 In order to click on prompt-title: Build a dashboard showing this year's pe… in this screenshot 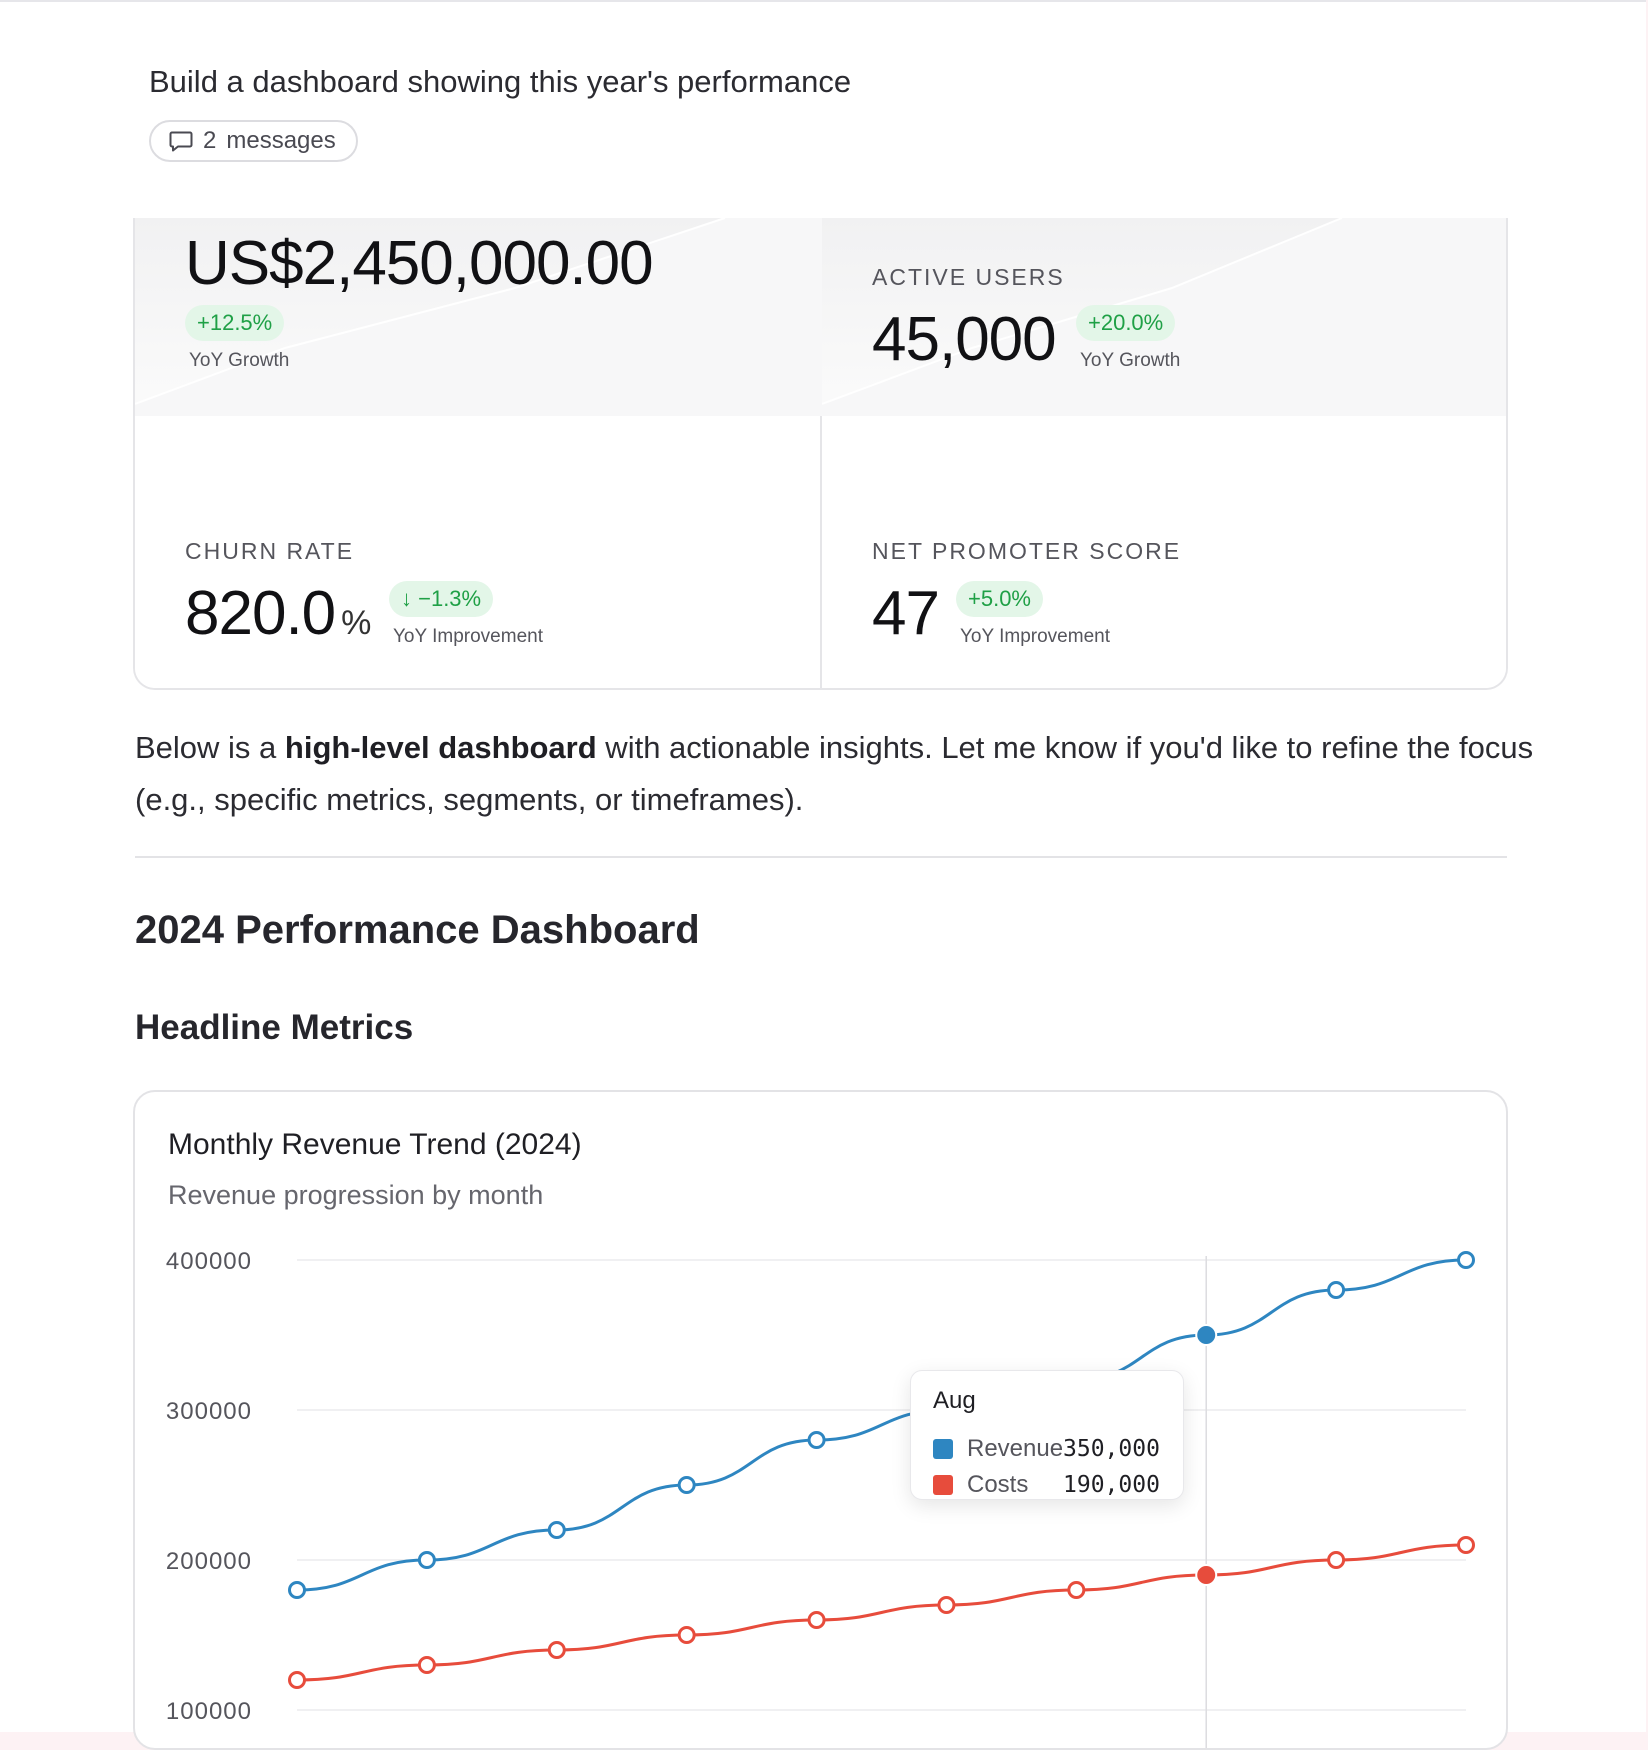, I will do `click(500, 81)`.